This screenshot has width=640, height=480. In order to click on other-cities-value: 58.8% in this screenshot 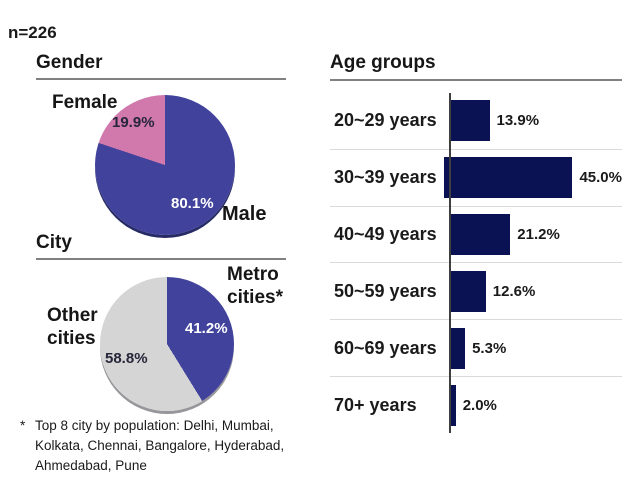, I will do `click(126, 358)`.